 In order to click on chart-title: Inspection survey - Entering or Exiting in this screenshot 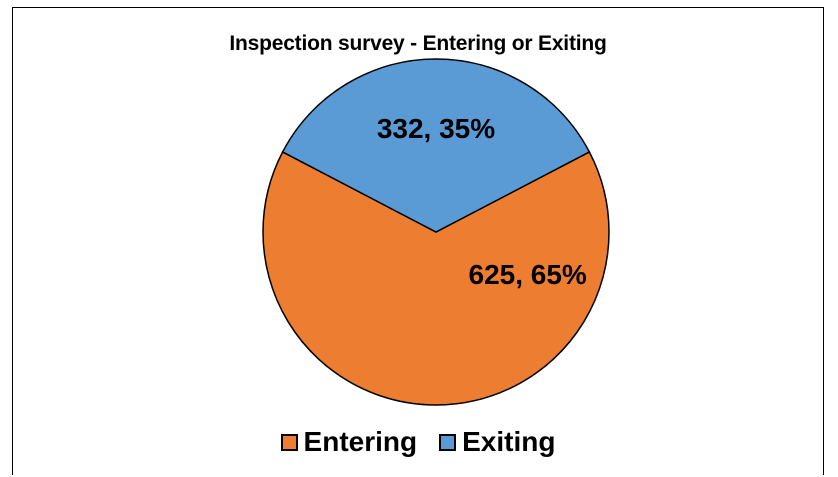, I will do `click(418, 43)`.